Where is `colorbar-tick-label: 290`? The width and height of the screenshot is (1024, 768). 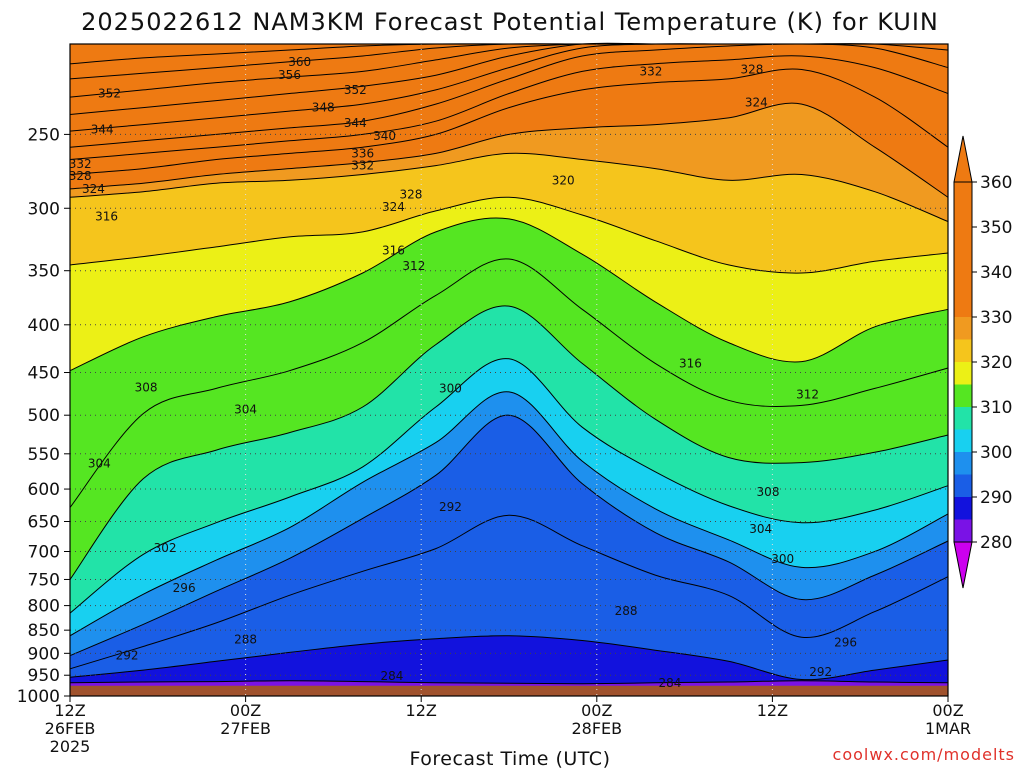
colorbar-tick-label: 290 is located at coordinates (996, 498).